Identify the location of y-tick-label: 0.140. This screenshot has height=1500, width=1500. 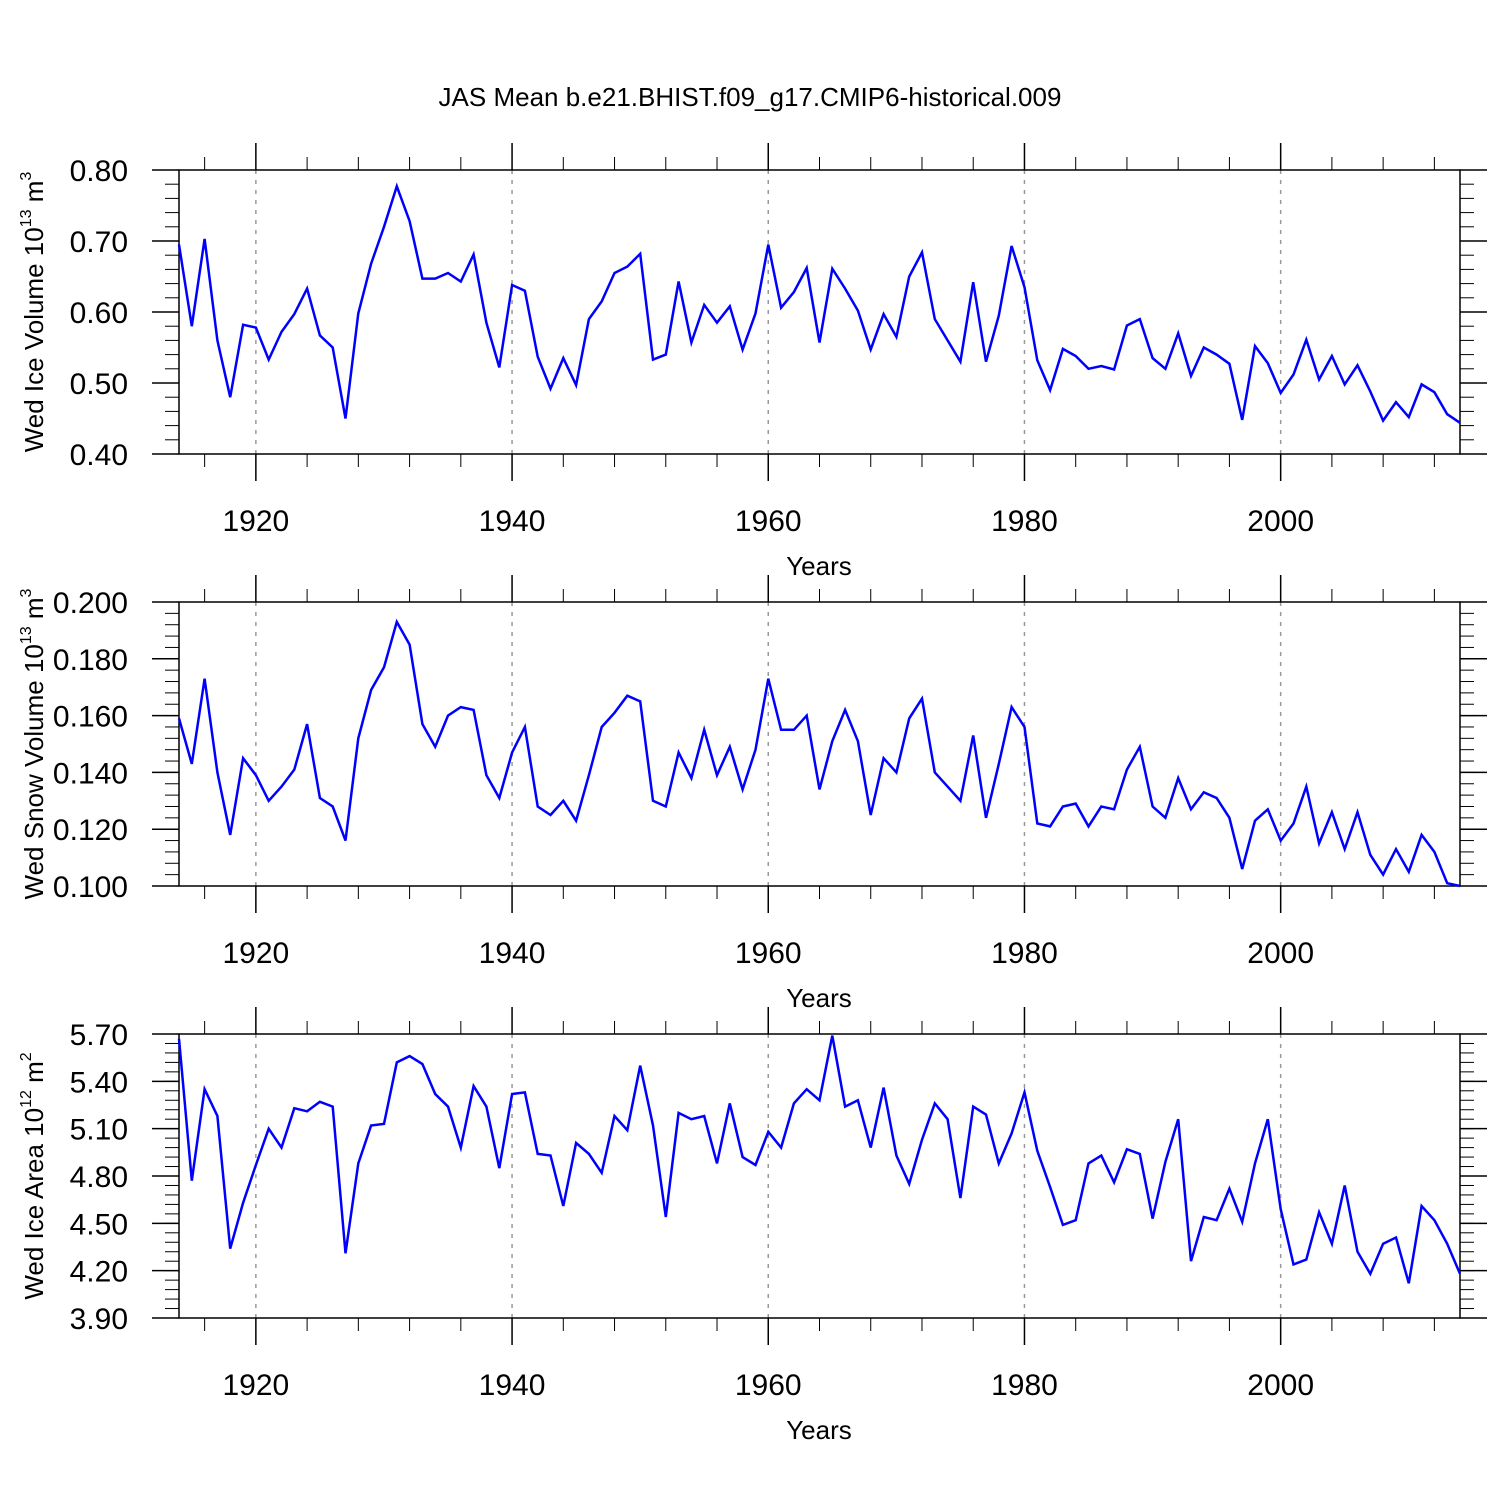
(90, 773).